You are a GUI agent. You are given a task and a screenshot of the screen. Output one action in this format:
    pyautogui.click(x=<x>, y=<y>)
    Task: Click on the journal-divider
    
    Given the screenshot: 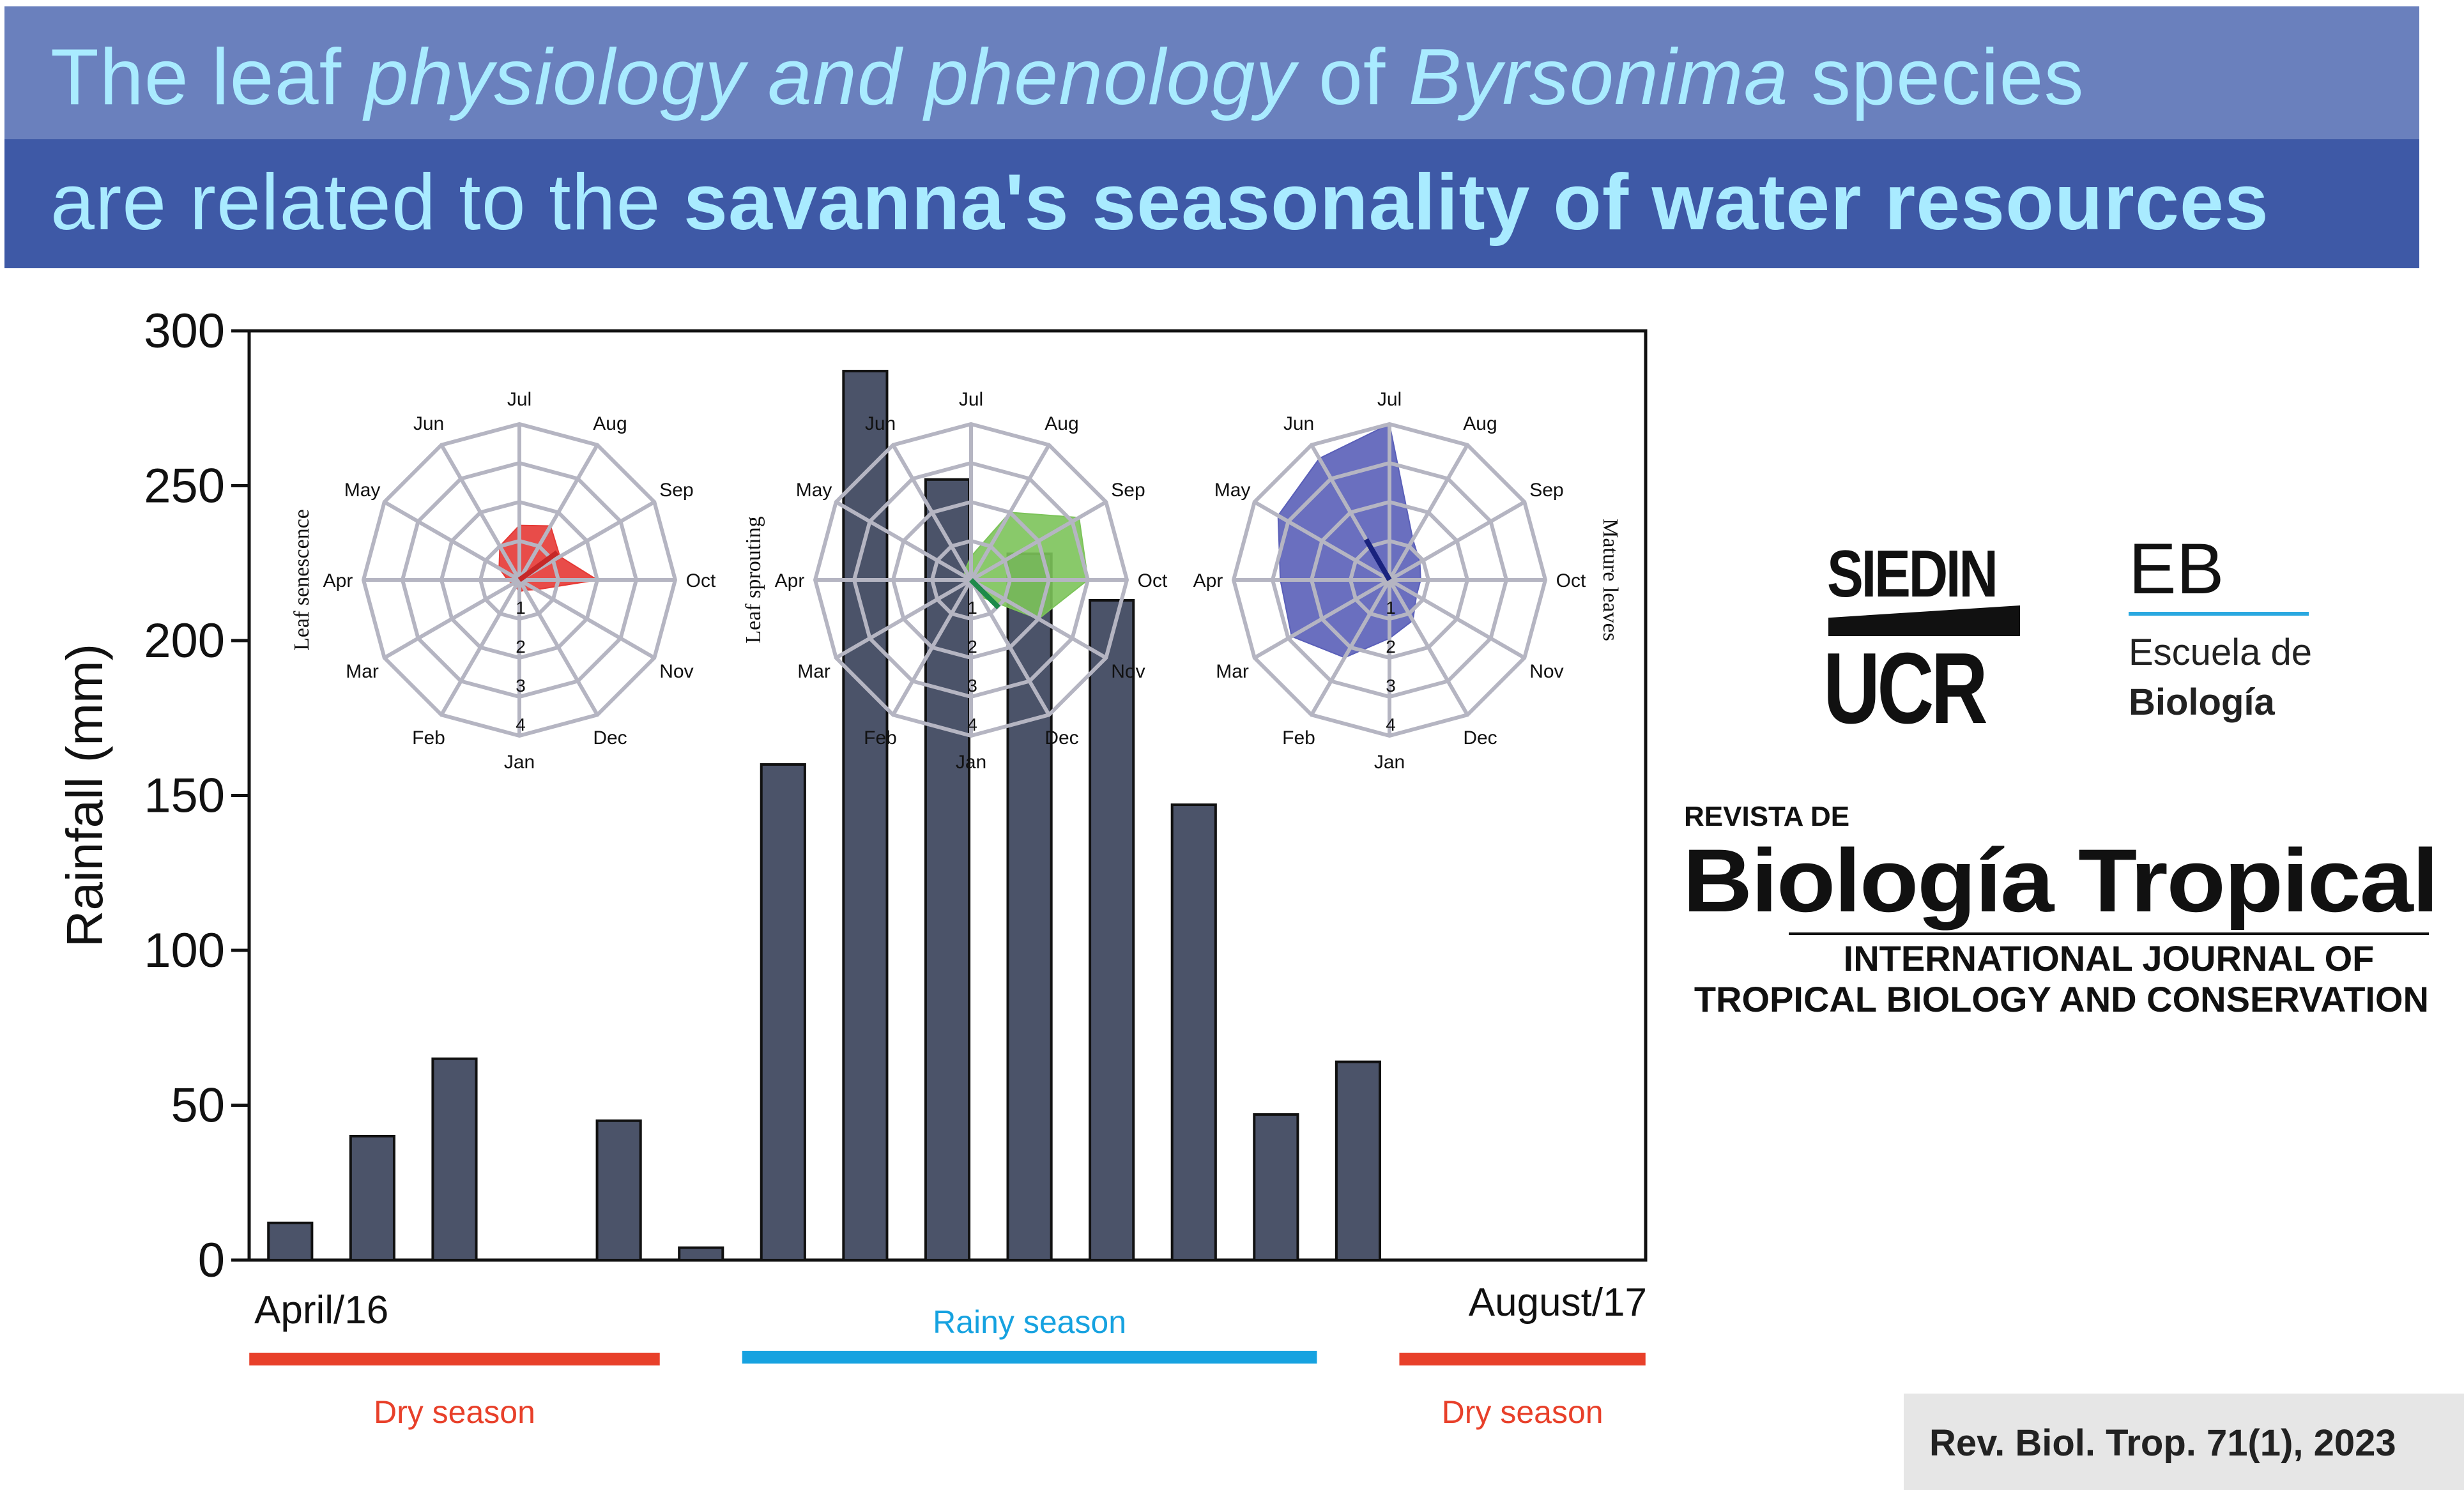 What is the action you would take?
    pyautogui.click(x=2109, y=933)
    